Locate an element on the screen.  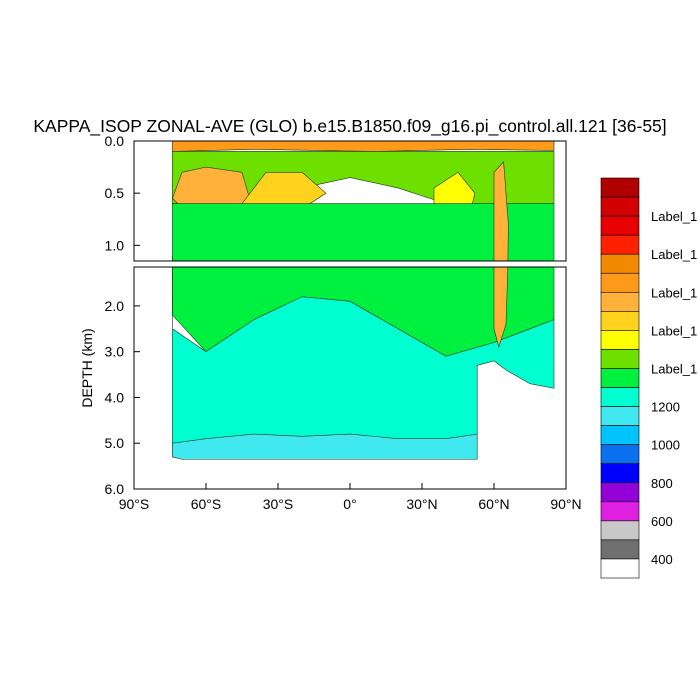
lower-y-tick-label: 5.0 is located at coordinates (115, 443).